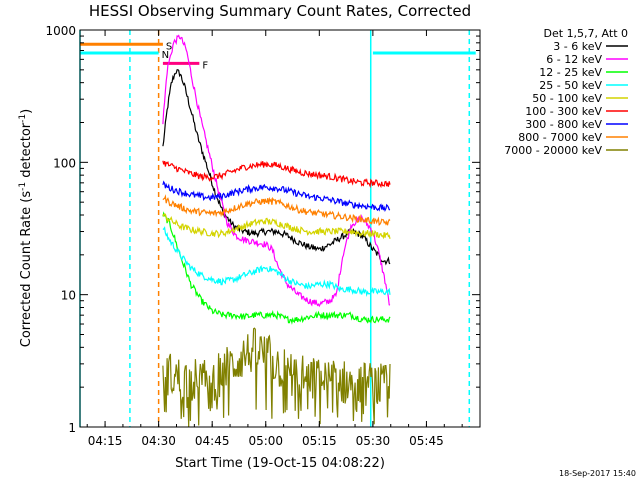 The width and height of the screenshot is (640, 480). What do you see at coordinates (68, 296) in the screenshot?
I see `y-tick-label-1: 10` at bounding box center [68, 296].